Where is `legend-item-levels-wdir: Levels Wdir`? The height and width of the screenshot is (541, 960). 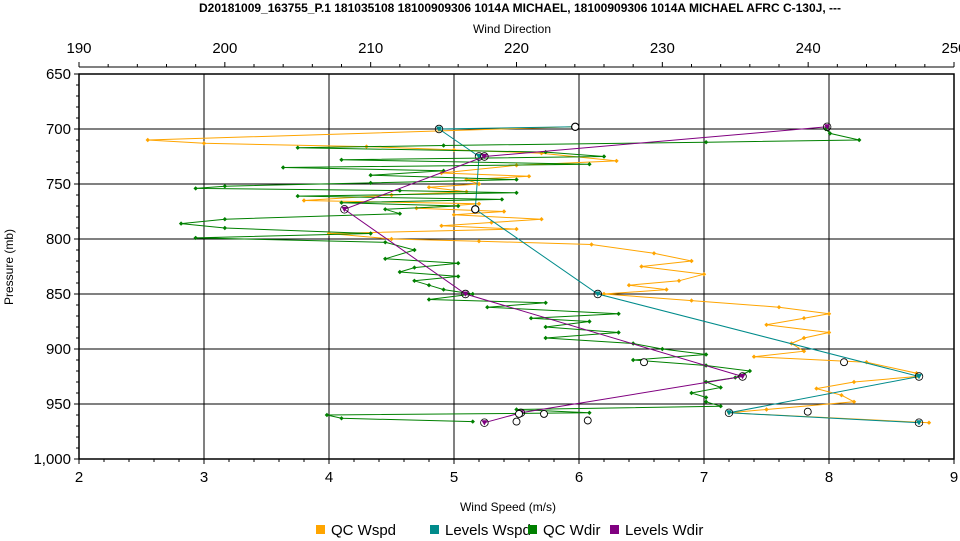 legend-item-levels-wdir: Levels Wdir is located at coordinates (656, 530).